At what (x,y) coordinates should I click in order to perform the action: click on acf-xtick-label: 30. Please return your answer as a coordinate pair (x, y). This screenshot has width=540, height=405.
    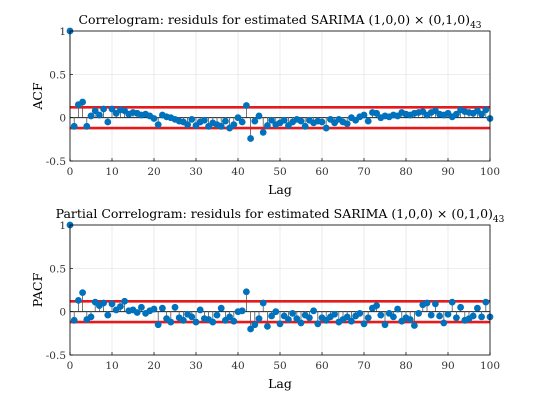
    Looking at the image, I should click on (195, 172).